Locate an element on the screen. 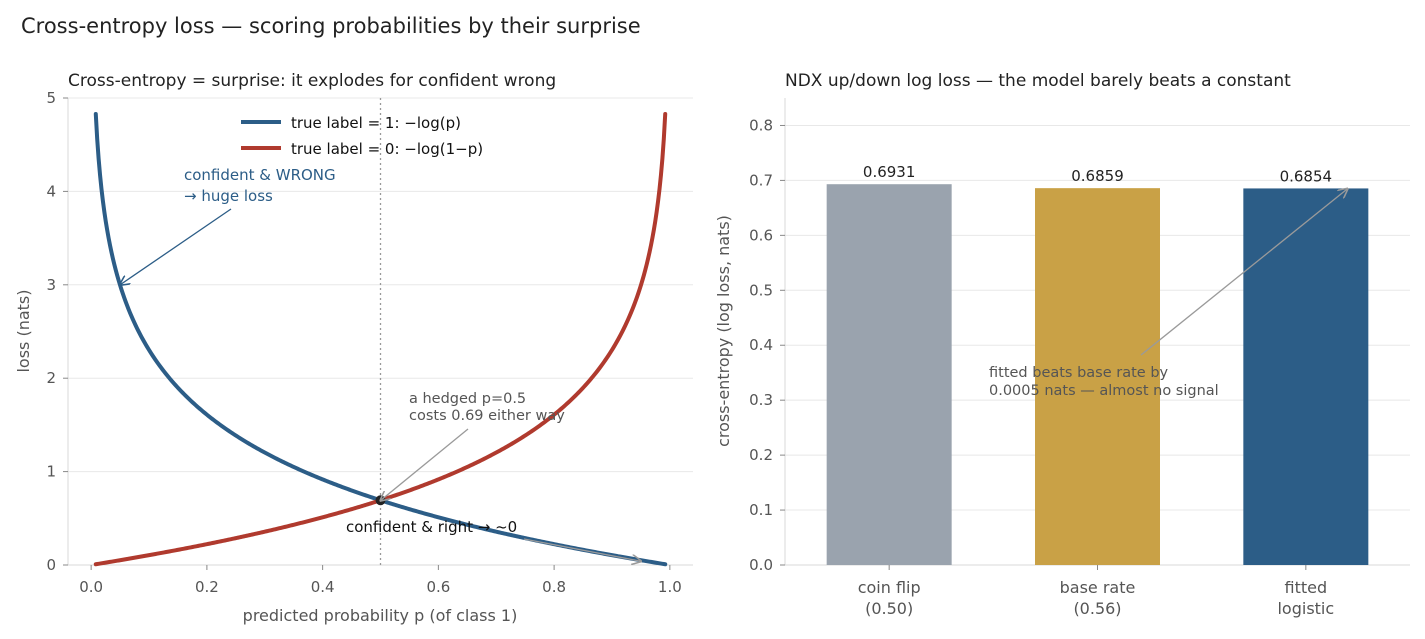  right-x-tick-label: fitted is located at coordinates (1306, 587).